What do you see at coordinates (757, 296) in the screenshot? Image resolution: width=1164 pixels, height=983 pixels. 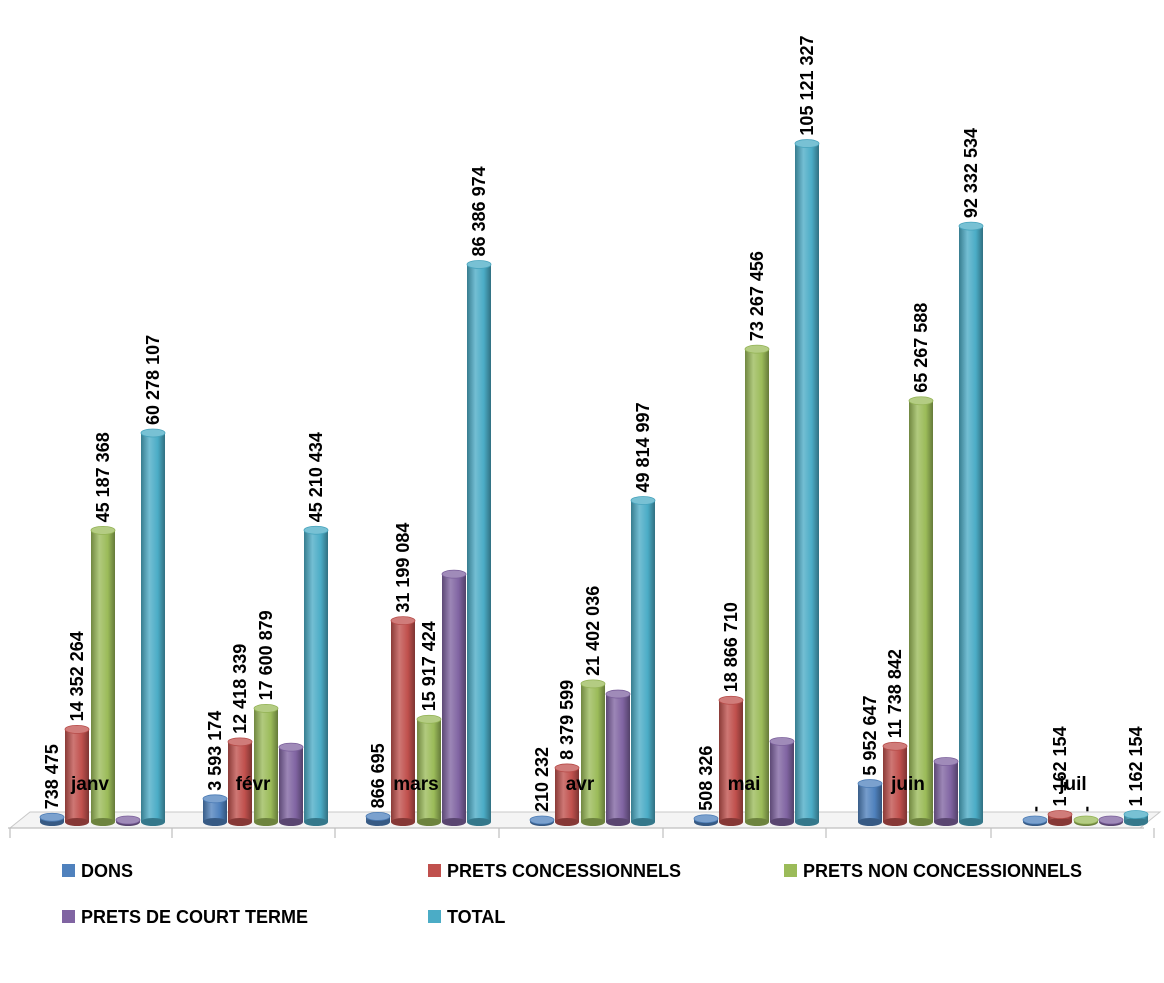 I see `data-label: 73 267 456` at bounding box center [757, 296].